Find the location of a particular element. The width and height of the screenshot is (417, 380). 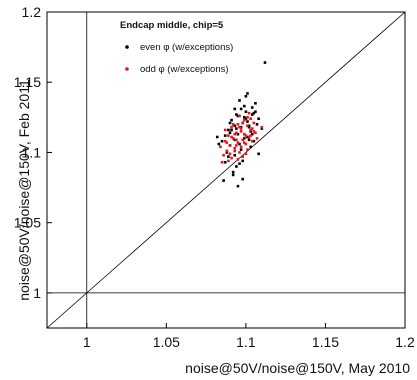

legend-label-odd: odd φ (w/exceptions) is located at coordinates (184, 69).